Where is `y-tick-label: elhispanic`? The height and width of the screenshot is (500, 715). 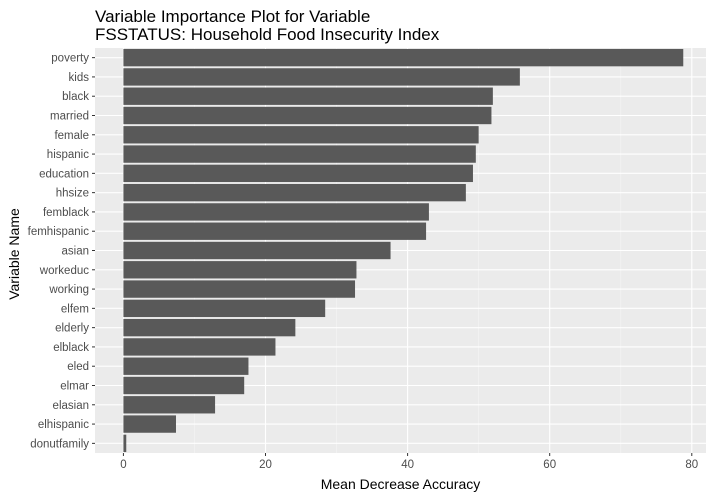 y-tick-label: elhispanic is located at coordinates (63, 425).